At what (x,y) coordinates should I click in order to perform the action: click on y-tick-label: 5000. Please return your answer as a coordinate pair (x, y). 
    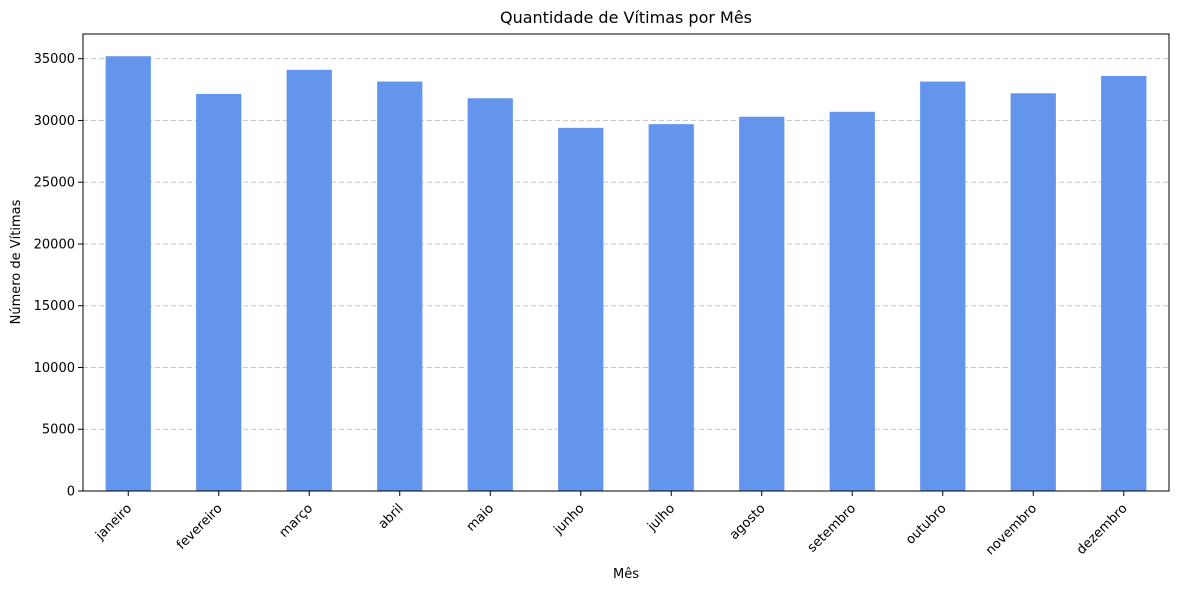
    Looking at the image, I should click on (58, 430).